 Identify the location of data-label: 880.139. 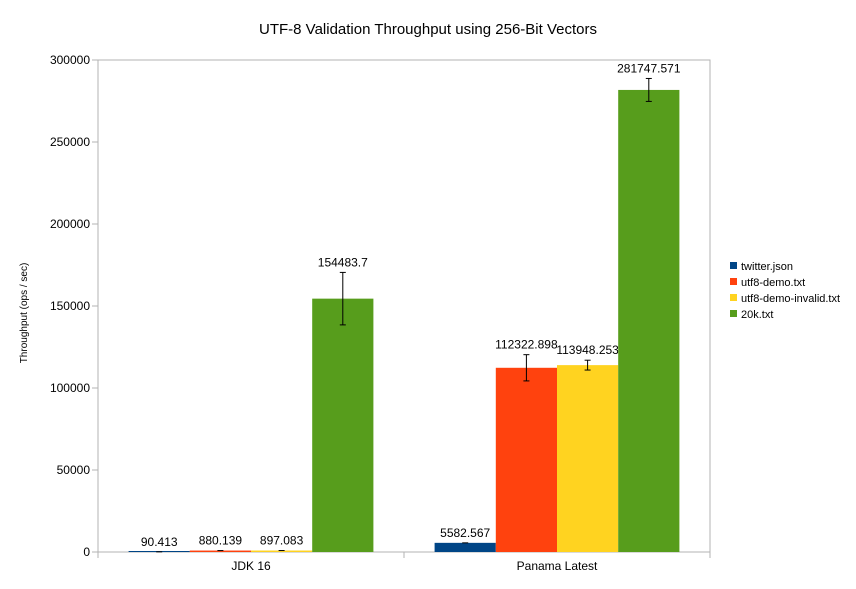
(221, 541).